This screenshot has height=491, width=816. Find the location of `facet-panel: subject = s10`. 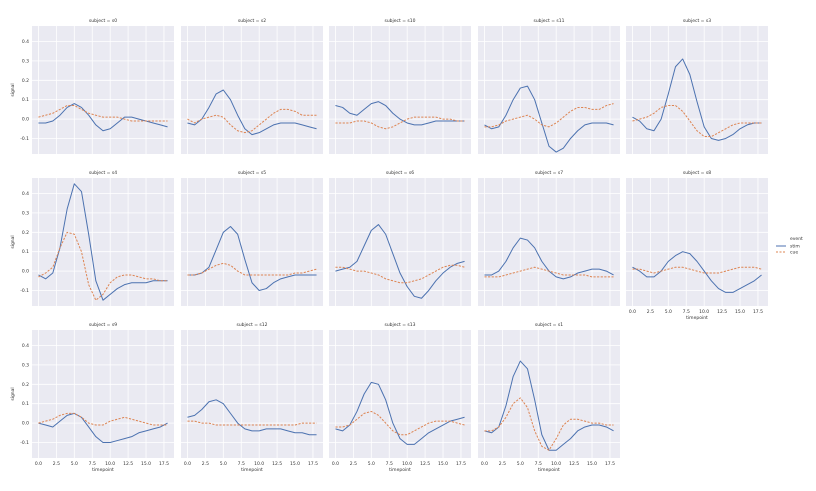

facet-panel: subject = s10 is located at coordinates (400, 86).